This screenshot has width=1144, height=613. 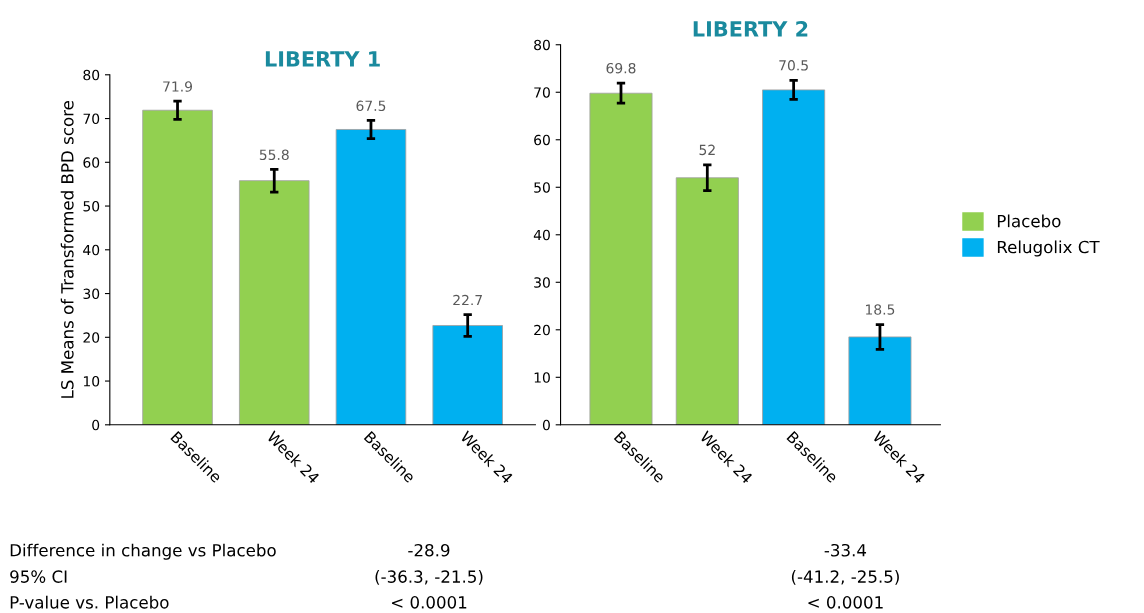 What do you see at coordinates (1029, 221) in the screenshot?
I see `legend-label: Placebo` at bounding box center [1029, 221].